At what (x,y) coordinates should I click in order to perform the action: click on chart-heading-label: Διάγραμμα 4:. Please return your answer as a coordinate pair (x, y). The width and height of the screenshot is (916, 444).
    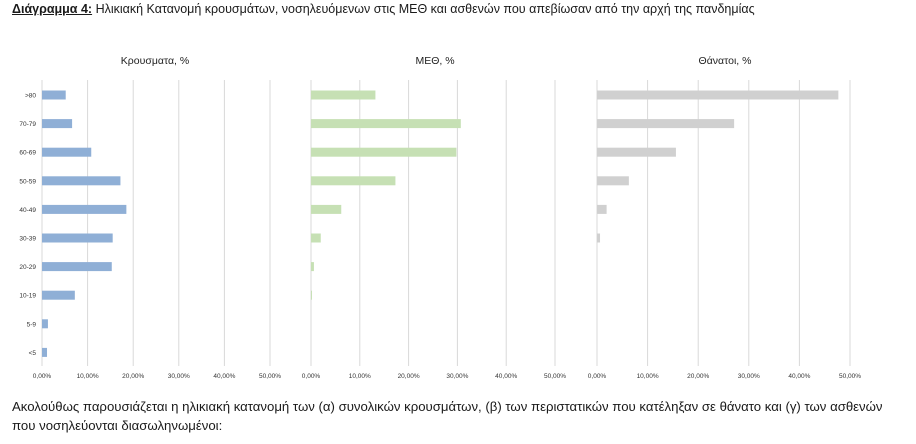
    Looking at the image, I should click on (52, 9).